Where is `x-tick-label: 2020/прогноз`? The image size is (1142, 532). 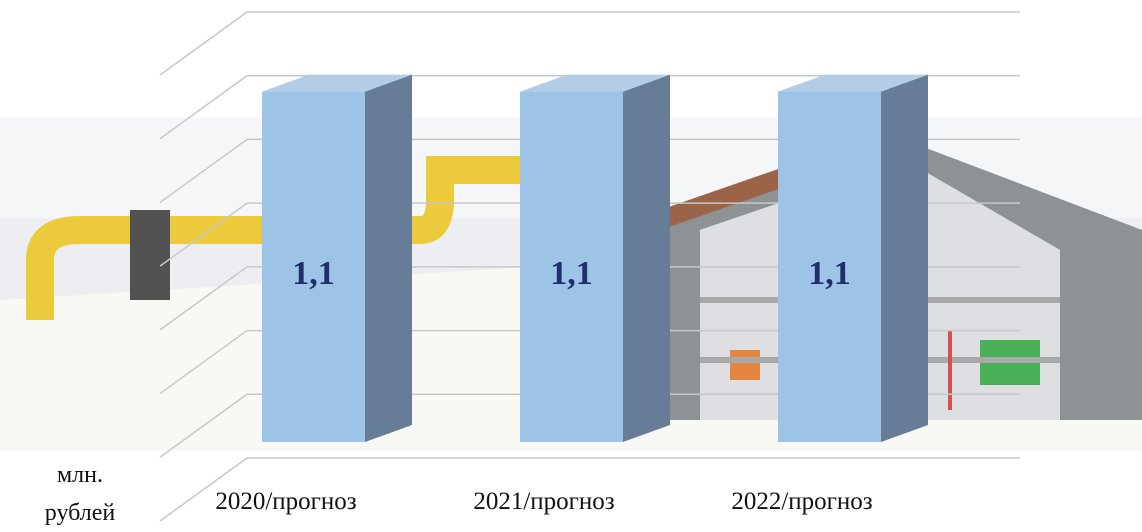
x-tick-label: 2020/прогноз is located at coordinates (285, 501).